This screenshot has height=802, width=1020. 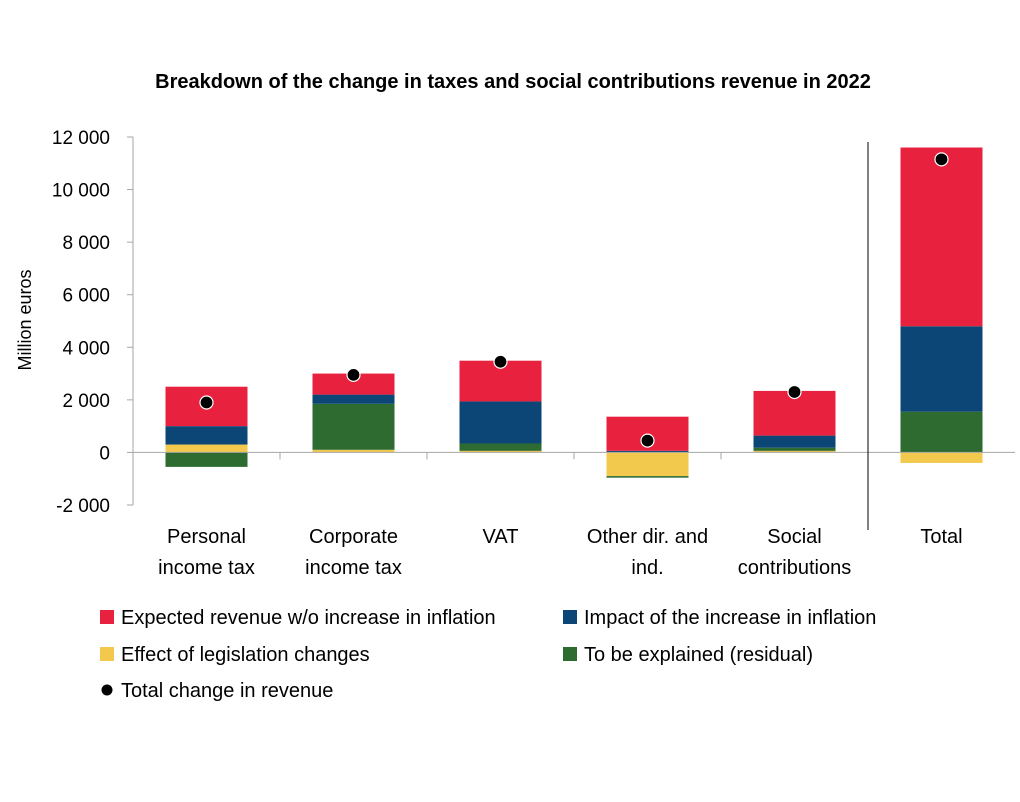 I want to click on y-tick-label: 2 000, so click(x=86, y=401).